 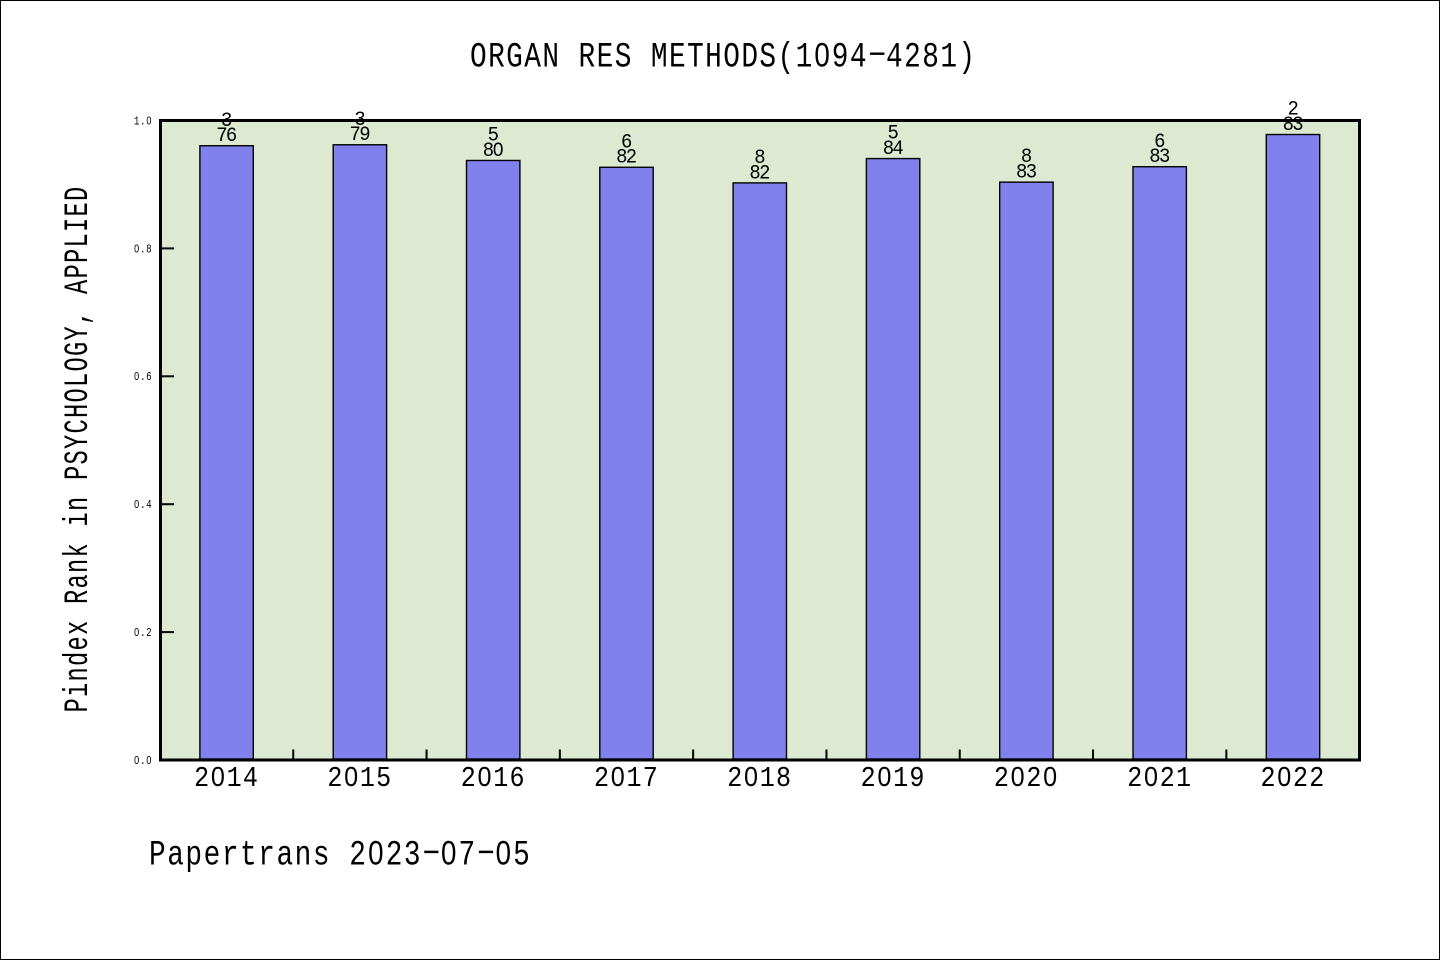 I want to click on svg-text: 84, so click(x=893, y=149).